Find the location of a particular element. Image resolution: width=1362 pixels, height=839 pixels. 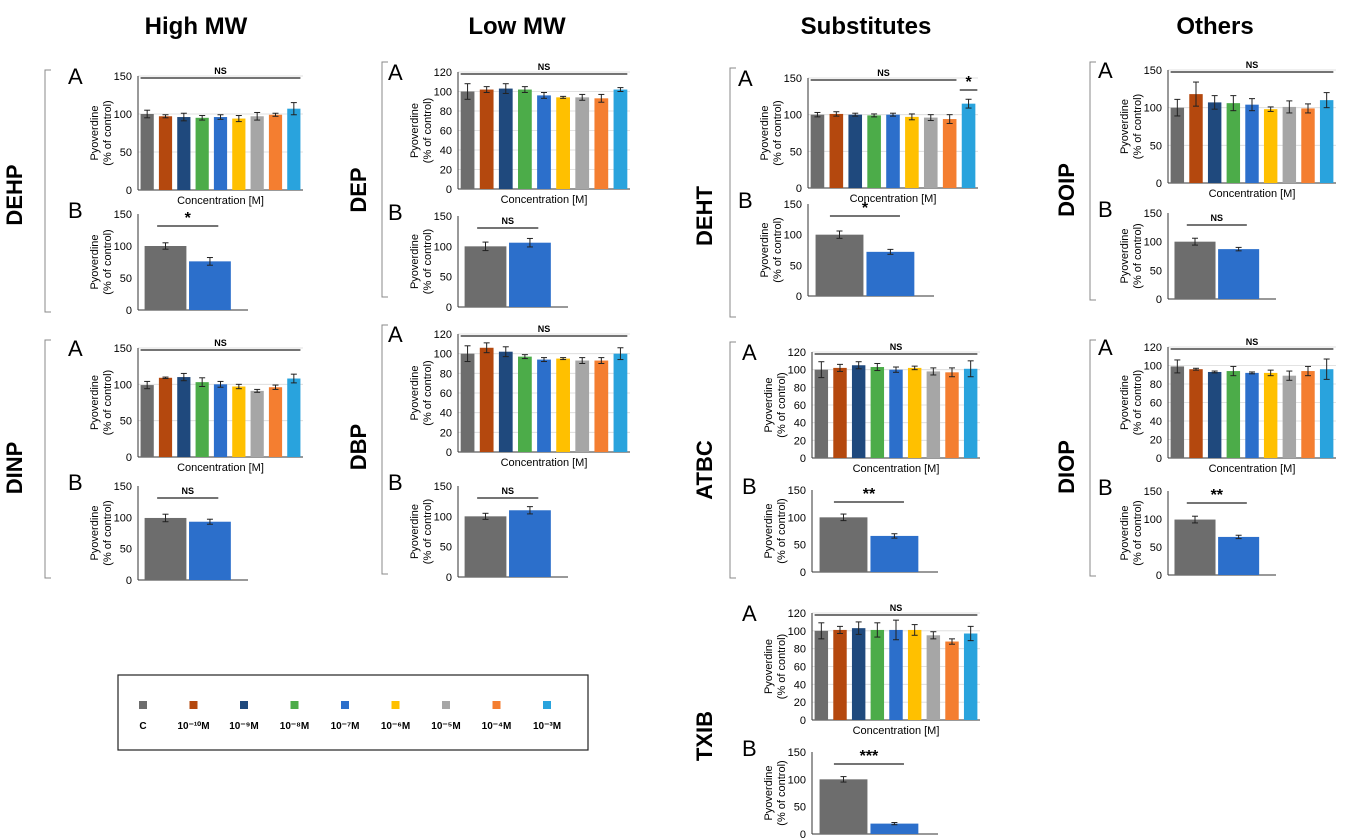

y-tick-label: 60 is located at coordinates (446, 394).